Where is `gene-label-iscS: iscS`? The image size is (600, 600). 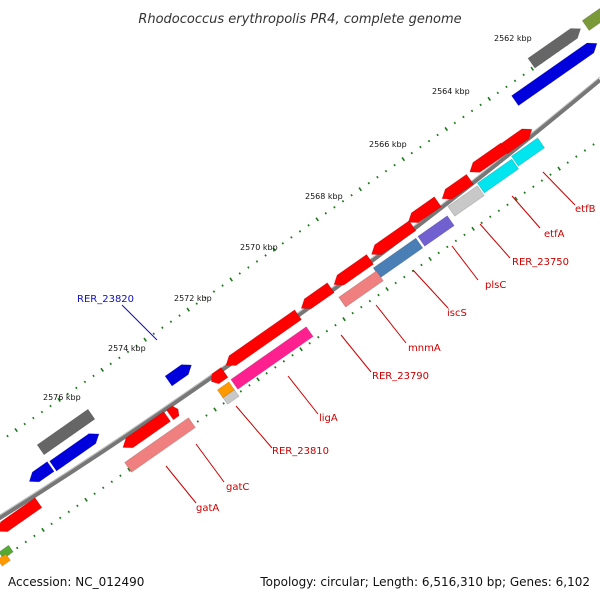
gene-label-iscS: iscS is located at coordinates (457, 313).